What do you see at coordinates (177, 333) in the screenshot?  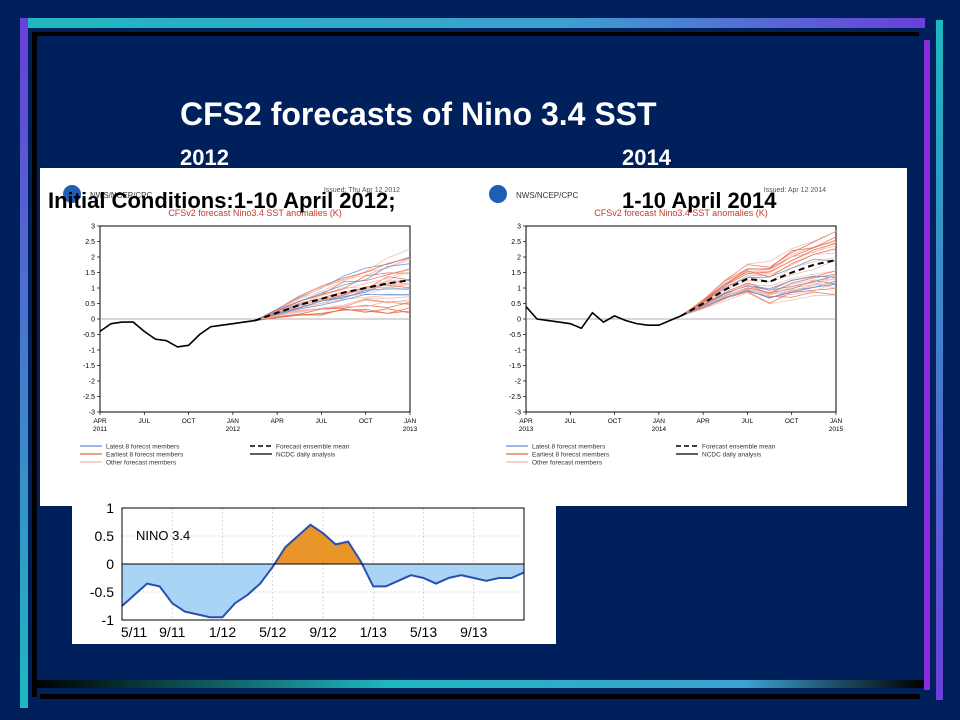 I see `observed-analysis-line` at bounding box center [177, 333].